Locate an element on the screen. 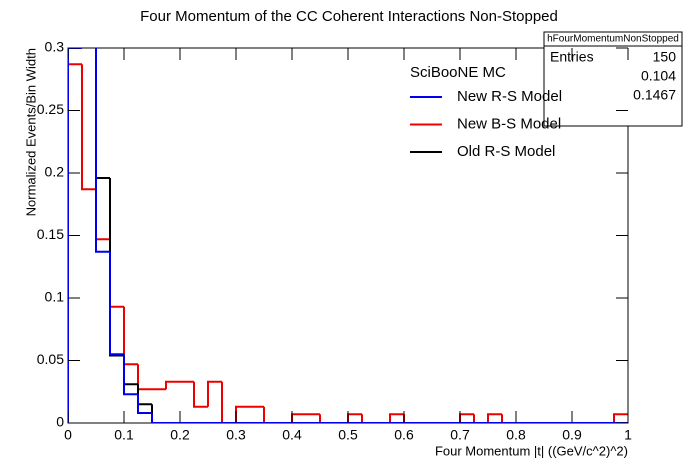 The image size is (698, 471). stats-box is located at coordinates (613, 79).